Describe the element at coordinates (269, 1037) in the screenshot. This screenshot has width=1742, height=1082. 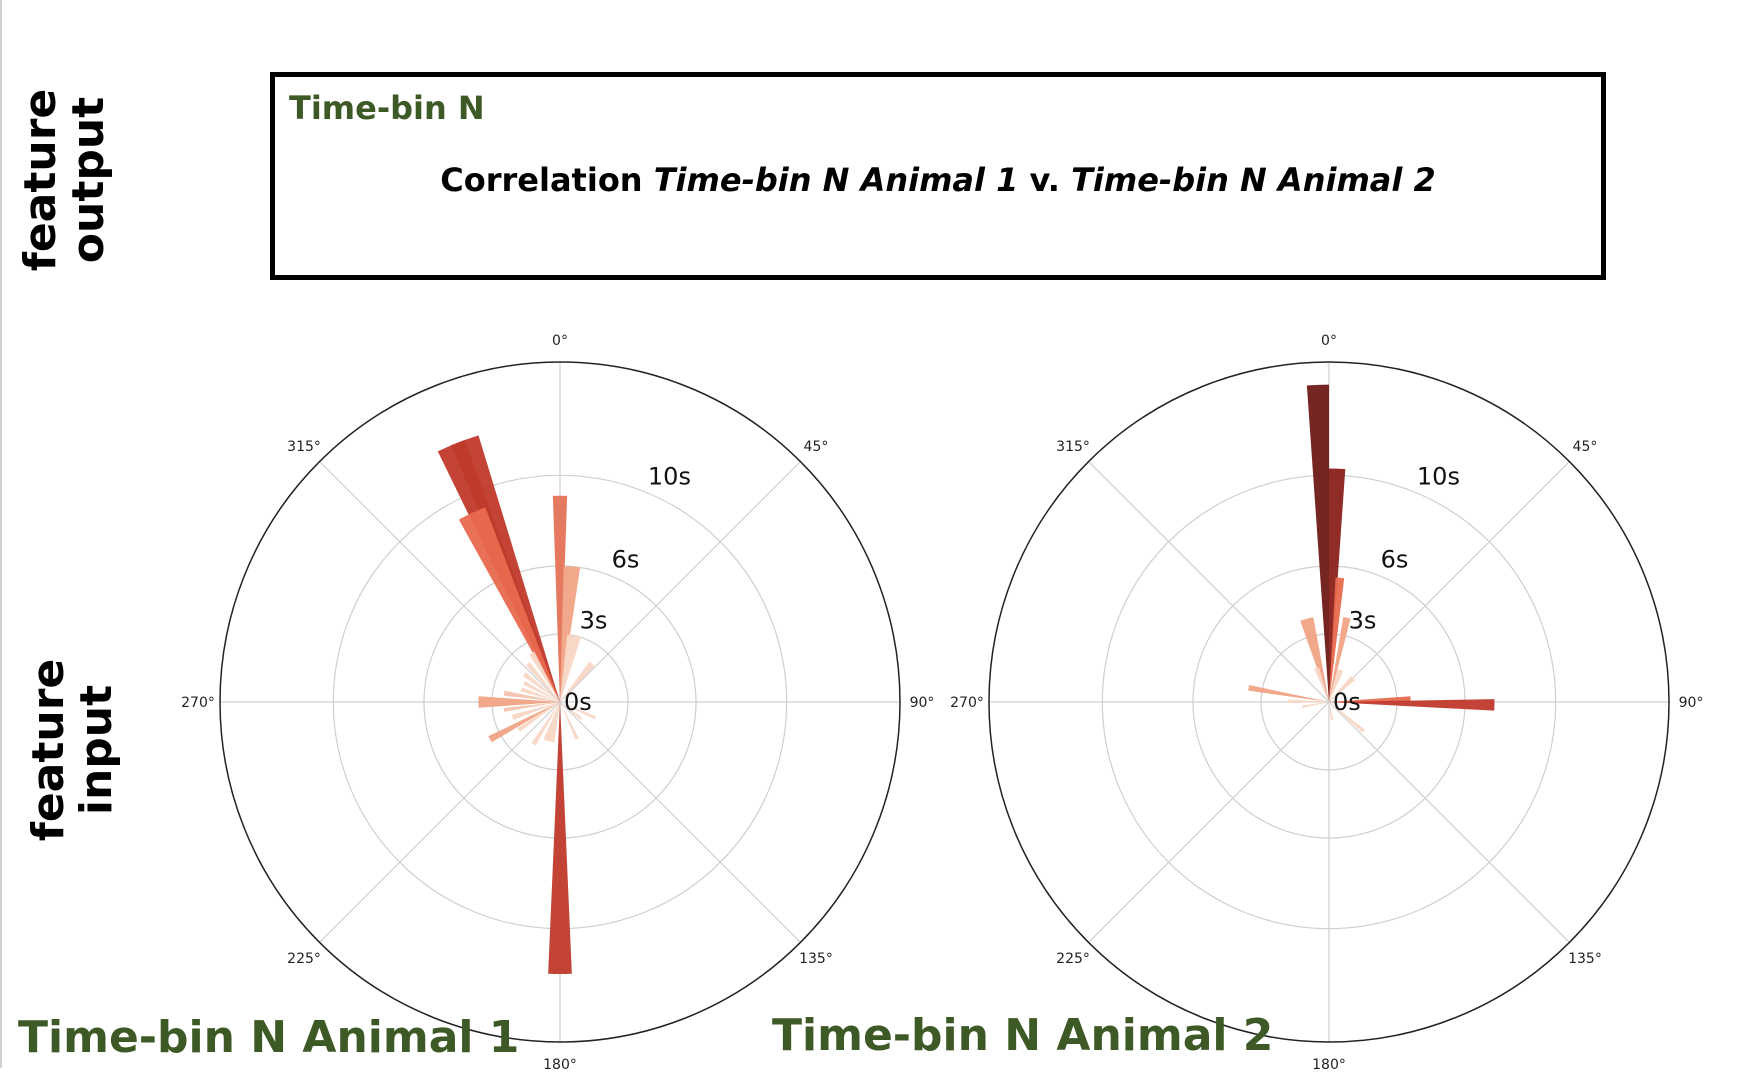
I see `animal-1-label: Time-bin N Animal 1` at that location.